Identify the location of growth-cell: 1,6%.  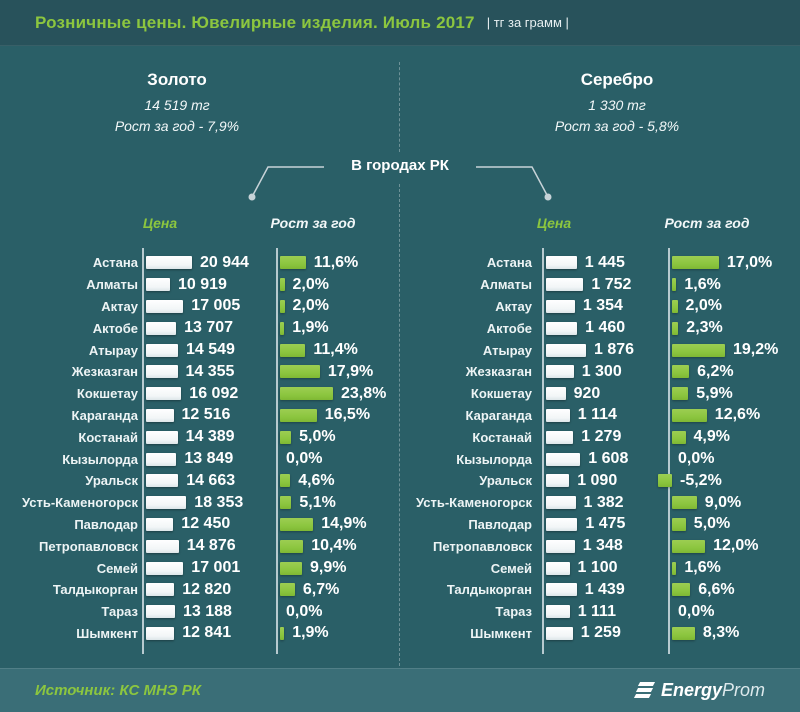
(696, 285).